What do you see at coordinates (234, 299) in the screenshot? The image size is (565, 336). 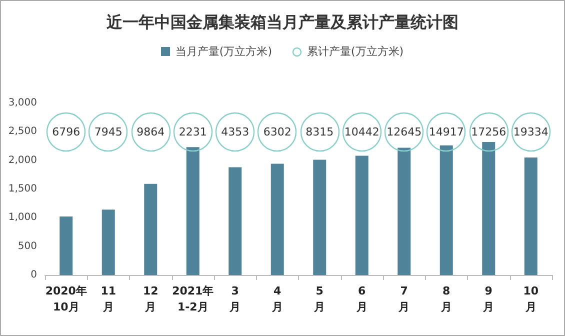 I see `x-tick-label: 3 月` at bounding box center [234, 299].